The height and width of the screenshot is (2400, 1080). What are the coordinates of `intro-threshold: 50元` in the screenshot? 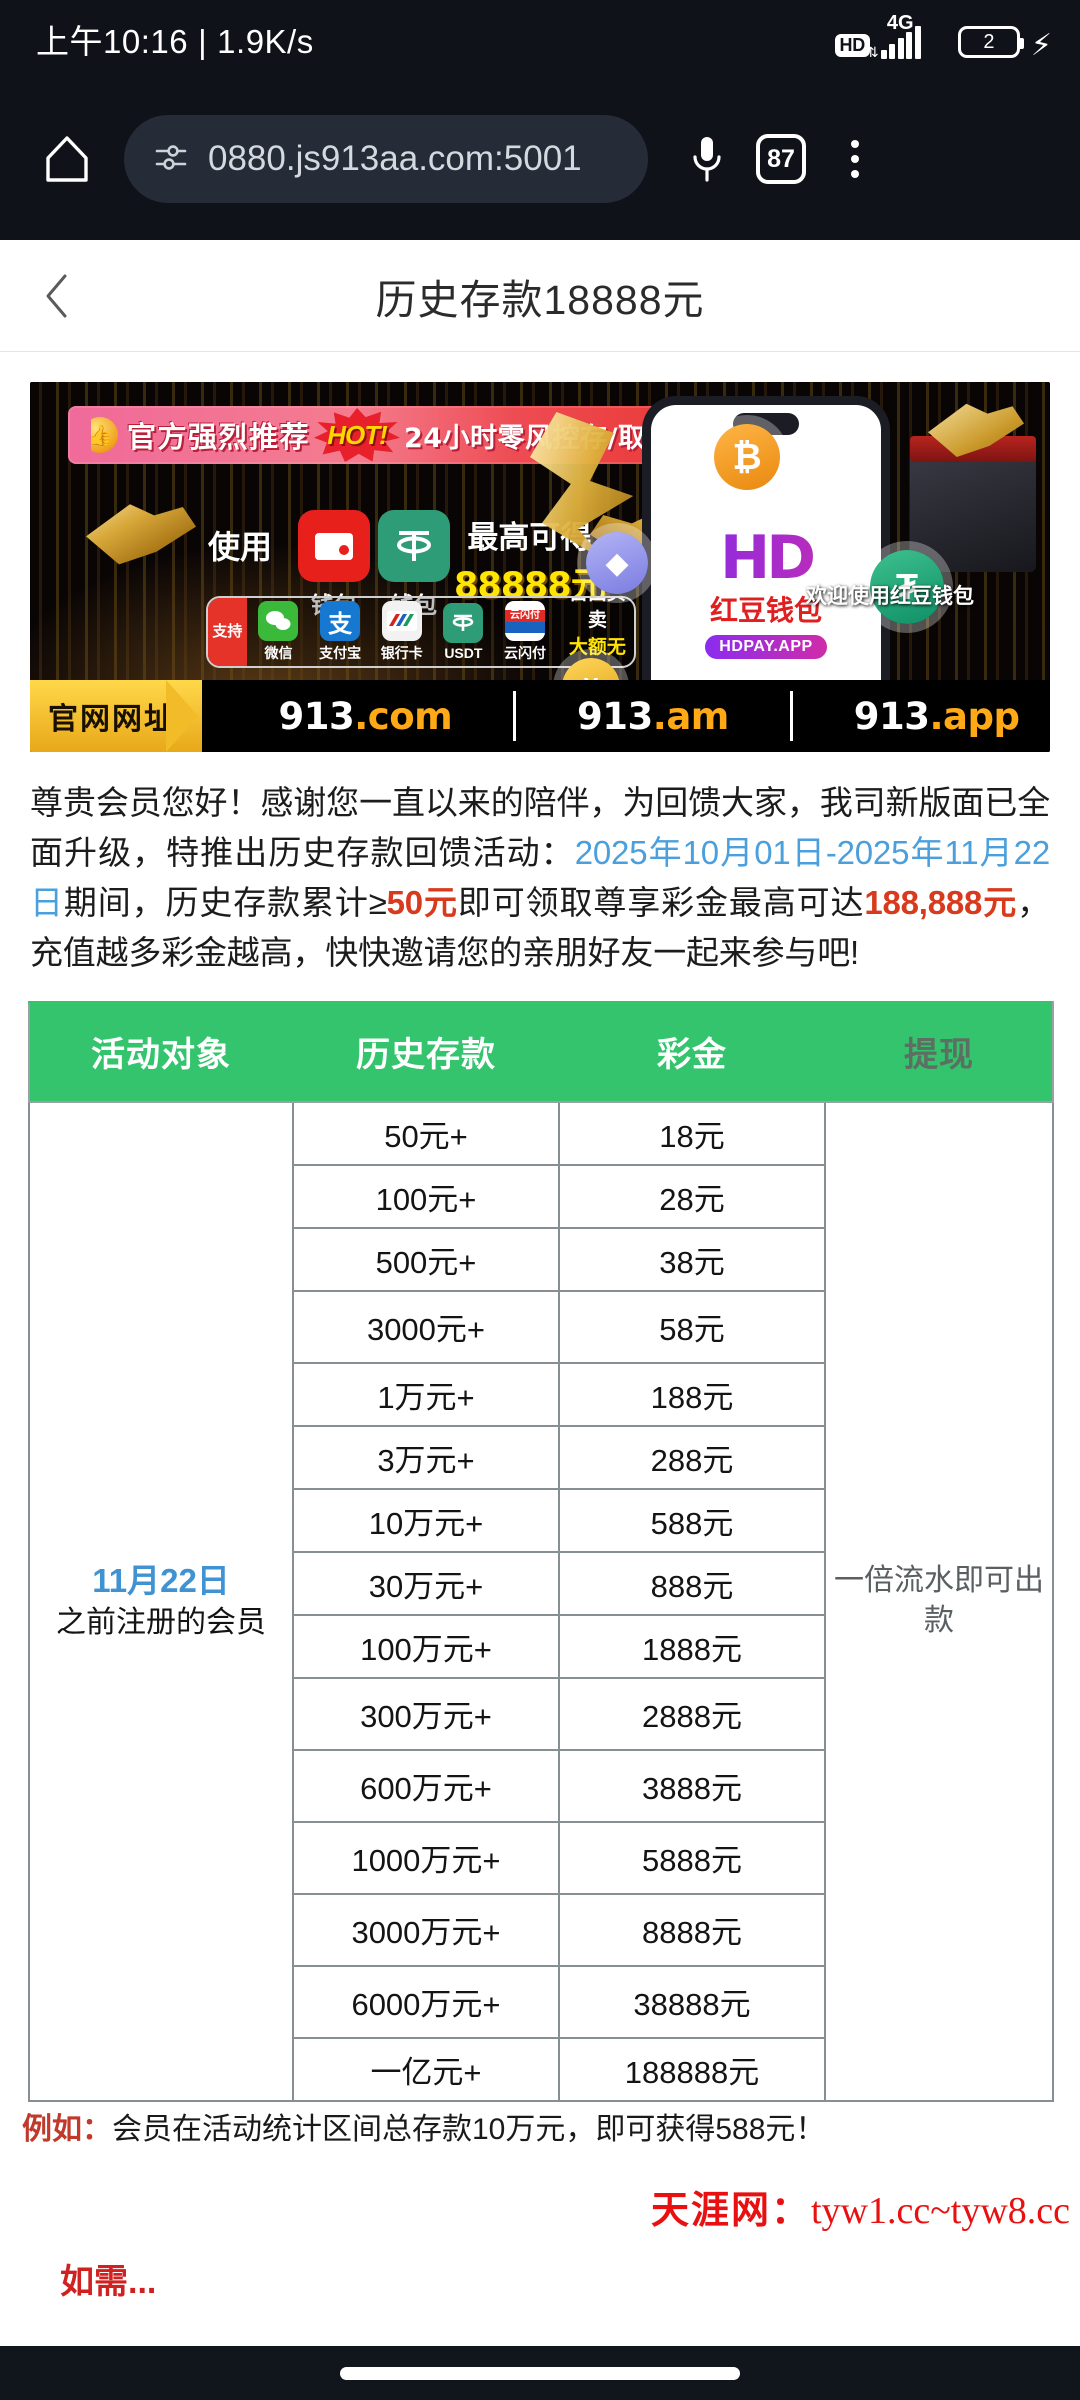 It's located at (422, 903).